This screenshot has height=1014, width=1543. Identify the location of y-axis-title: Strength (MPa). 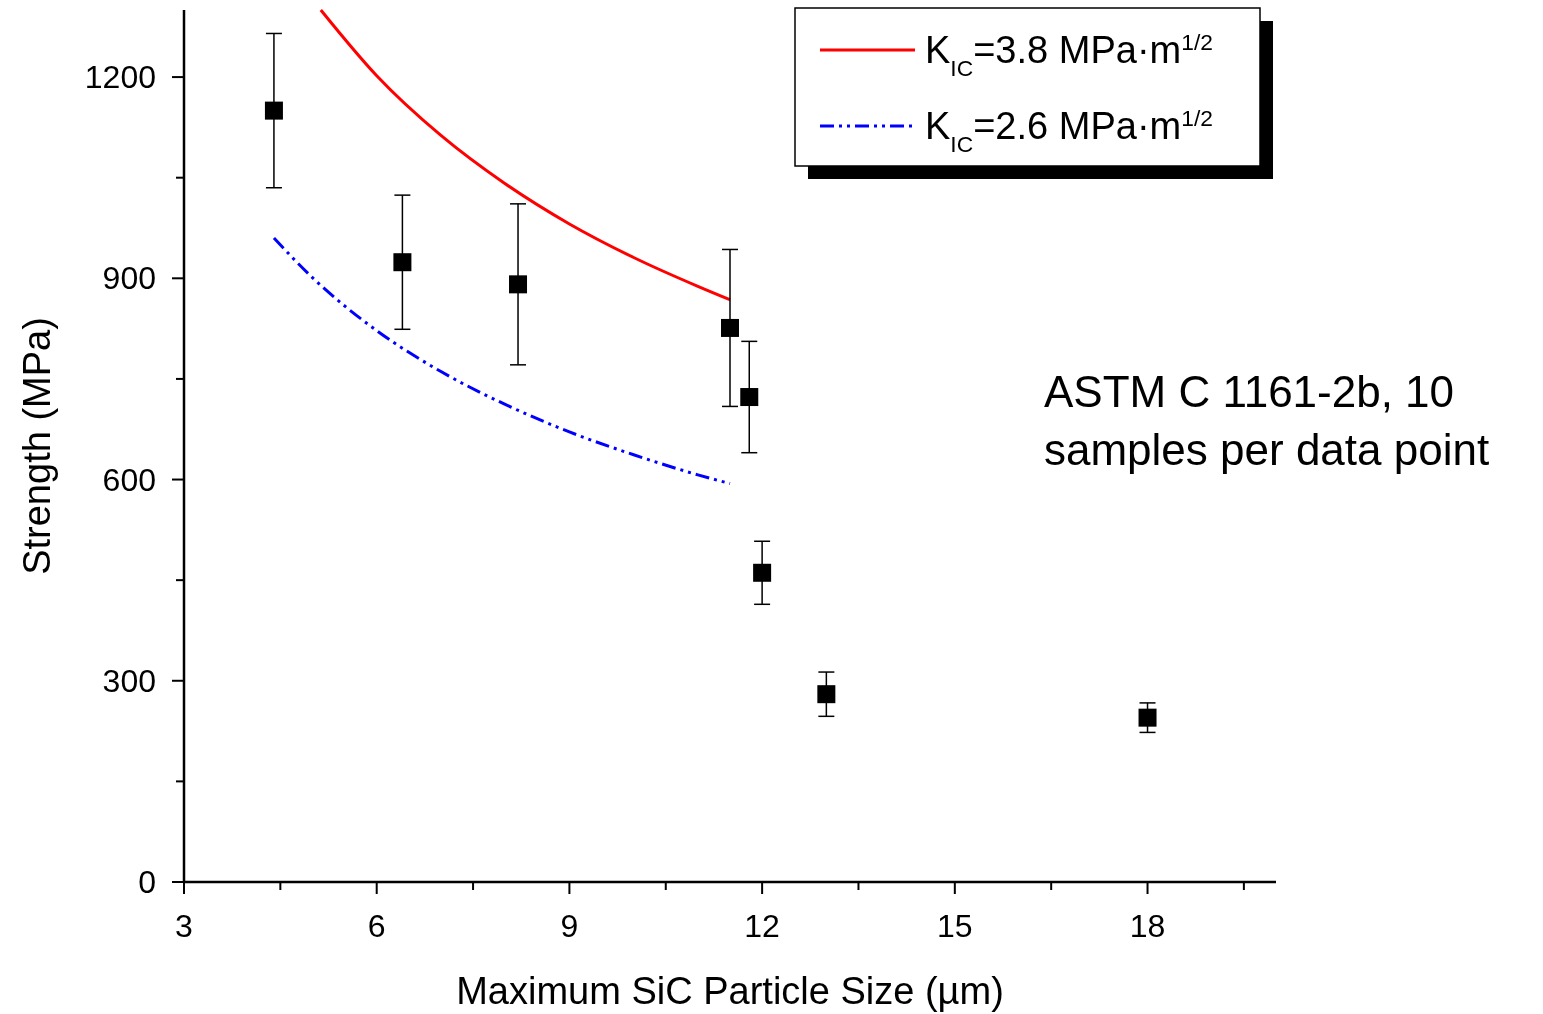
(37, 446).